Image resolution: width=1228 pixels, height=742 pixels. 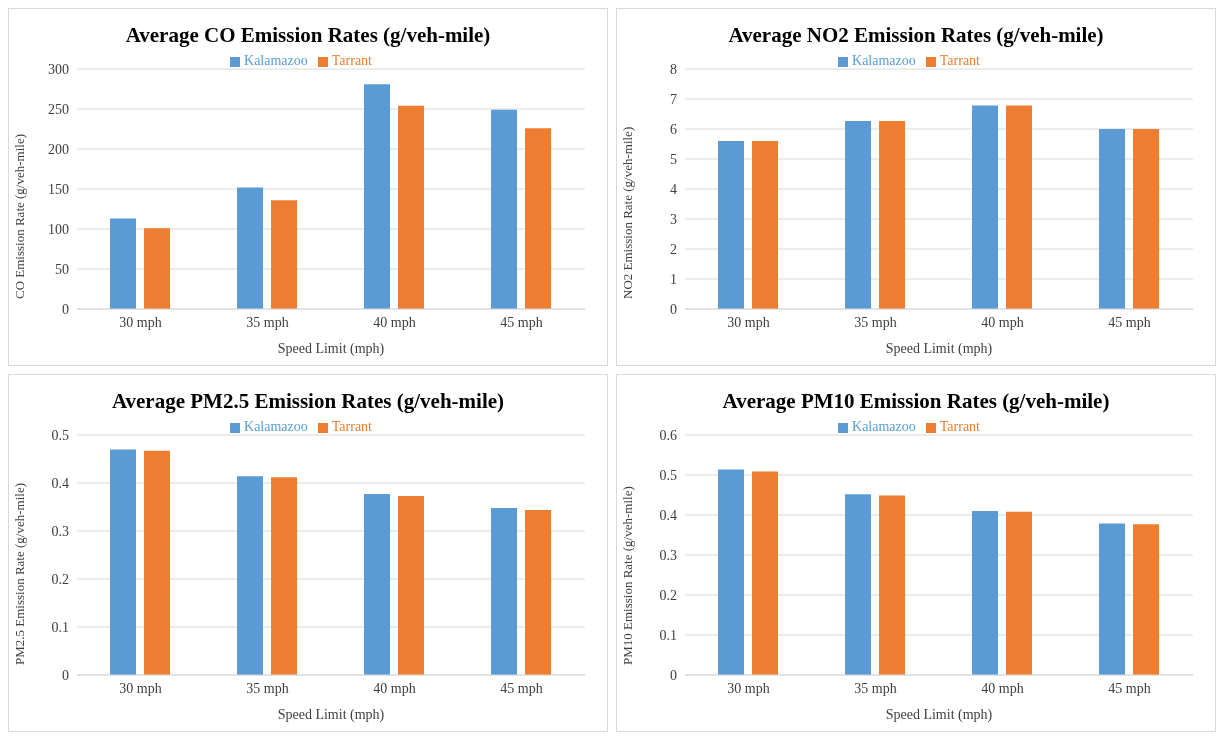 I want to click on y-tick-label: 0.6, so click(x=668, y=435).